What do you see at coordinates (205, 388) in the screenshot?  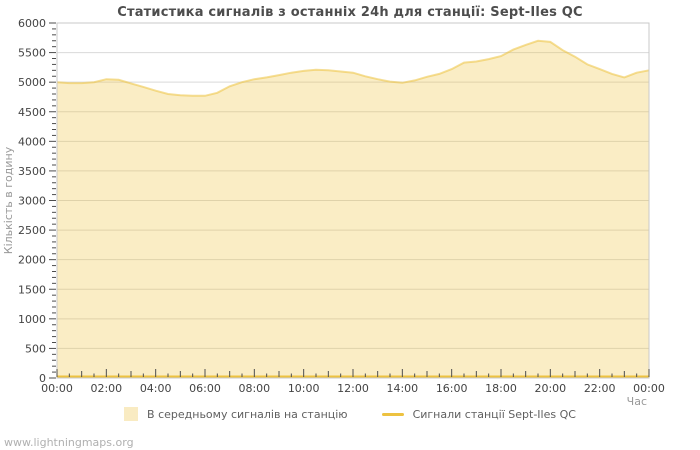 I see `x-tick-label: 06:00` at bounding box center [205, 388].